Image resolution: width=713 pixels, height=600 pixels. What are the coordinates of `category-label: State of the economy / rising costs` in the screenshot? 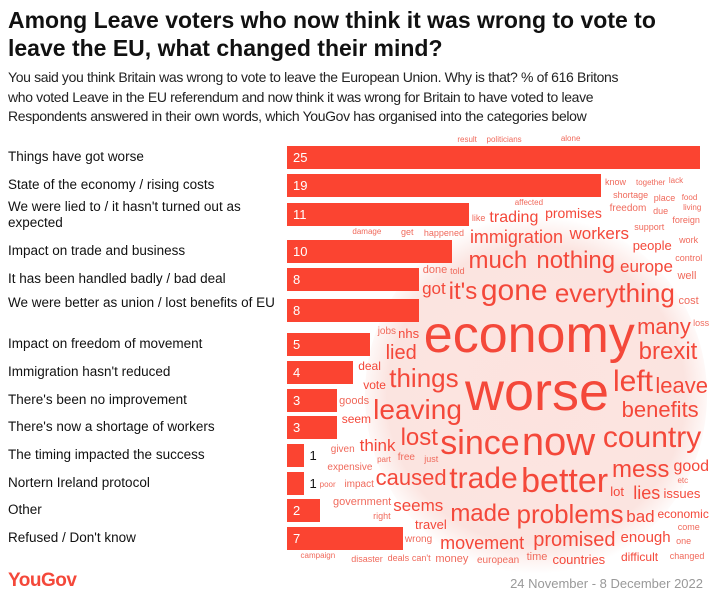 It's located at (111, 184).